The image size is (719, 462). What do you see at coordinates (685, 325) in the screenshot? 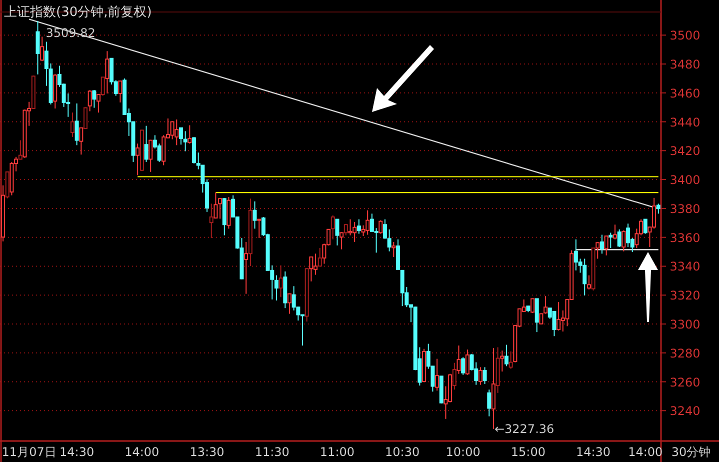
I see `y-tick-label: 3300` at bounding box center [685, 325].